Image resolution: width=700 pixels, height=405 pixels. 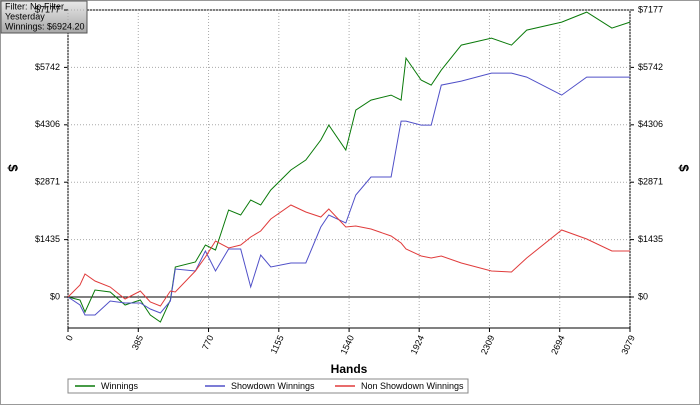 I want to click on info-text: Yesterday, so click(x=25, y=16).